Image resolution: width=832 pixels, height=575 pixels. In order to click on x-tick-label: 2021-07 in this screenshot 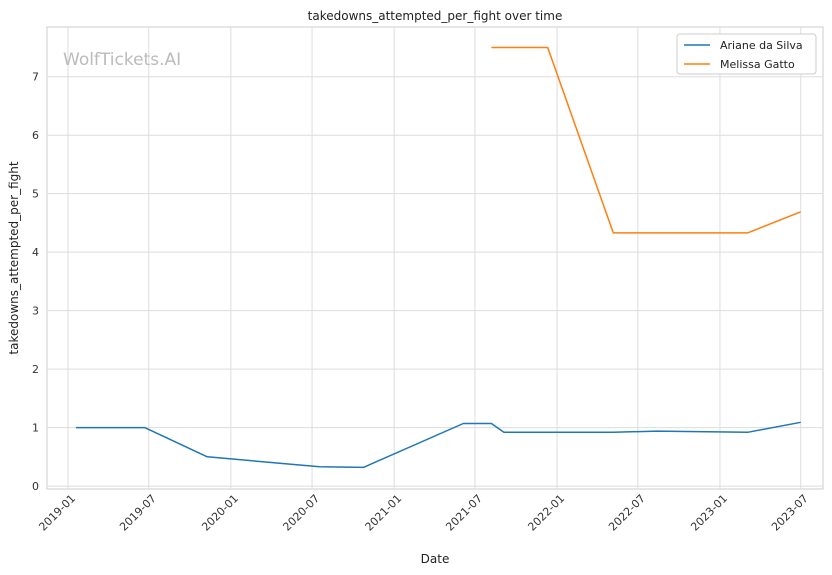, I will do `click(464, 513)`.